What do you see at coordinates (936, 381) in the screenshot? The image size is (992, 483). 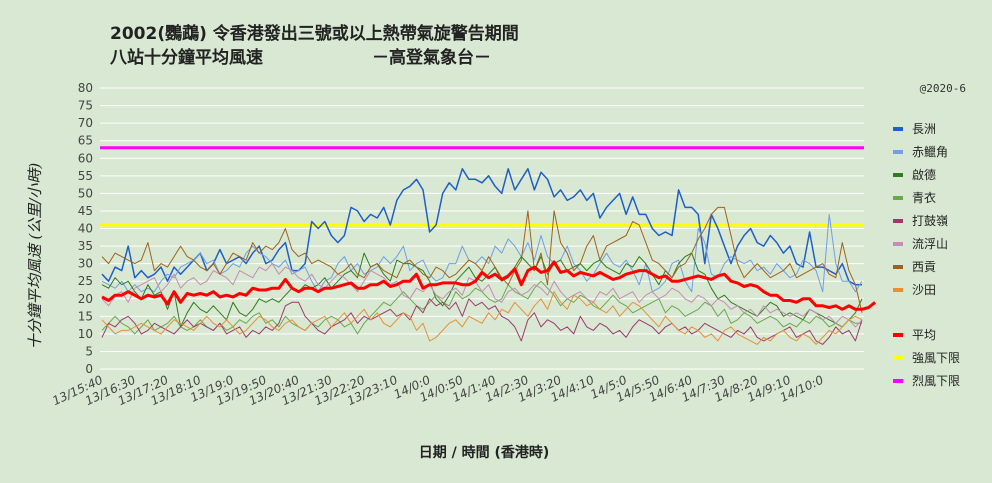 I see `legend-label: 烈風下限` at bounding box center [936, 381].